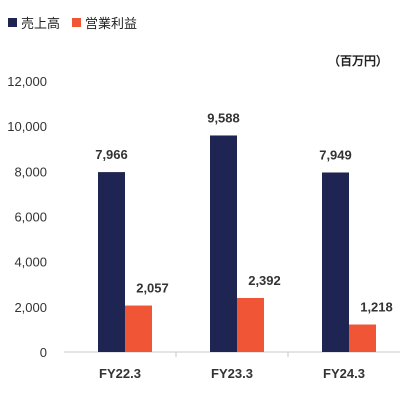  What do you see at coordinates (30, 262) in the screenshot?
I see `y-tick-label: 4,000` at bounding box center [30, 262].